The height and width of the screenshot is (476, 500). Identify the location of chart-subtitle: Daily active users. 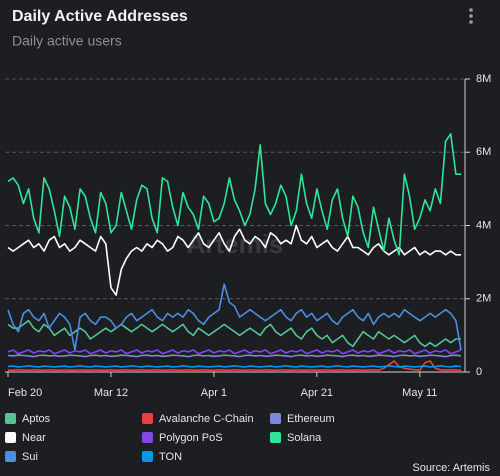
(67, 41).